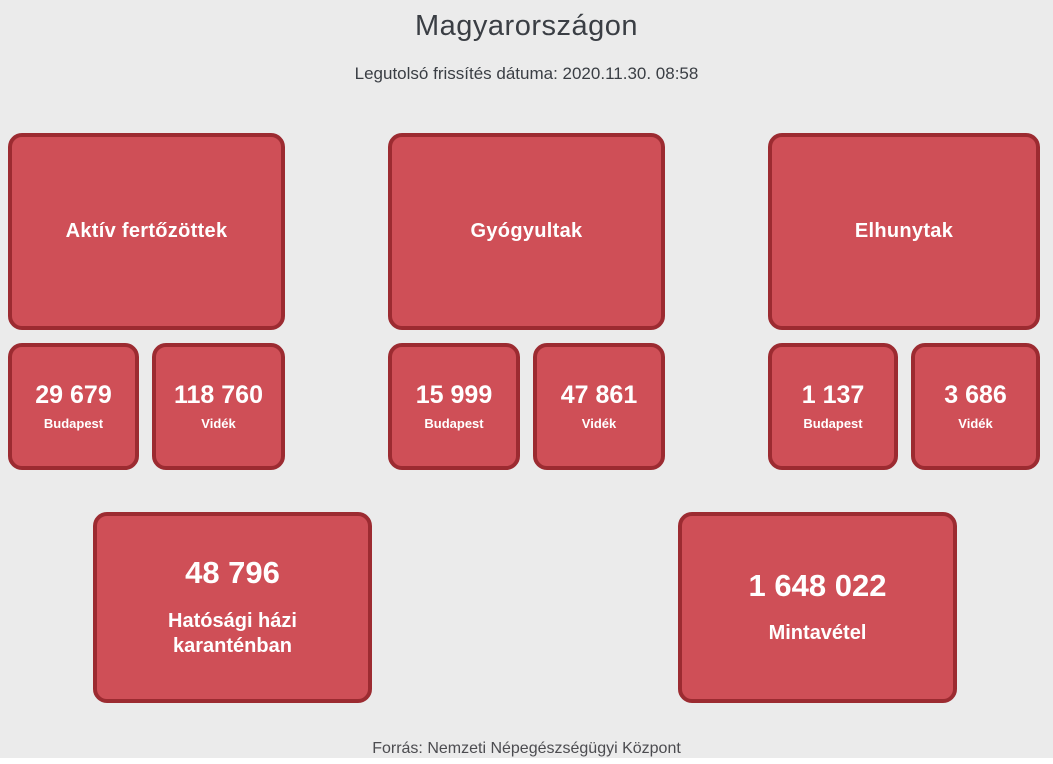 The width and height of the screenshot is (1053, 764). I want to click on bottom-divider, so click(526, 761).